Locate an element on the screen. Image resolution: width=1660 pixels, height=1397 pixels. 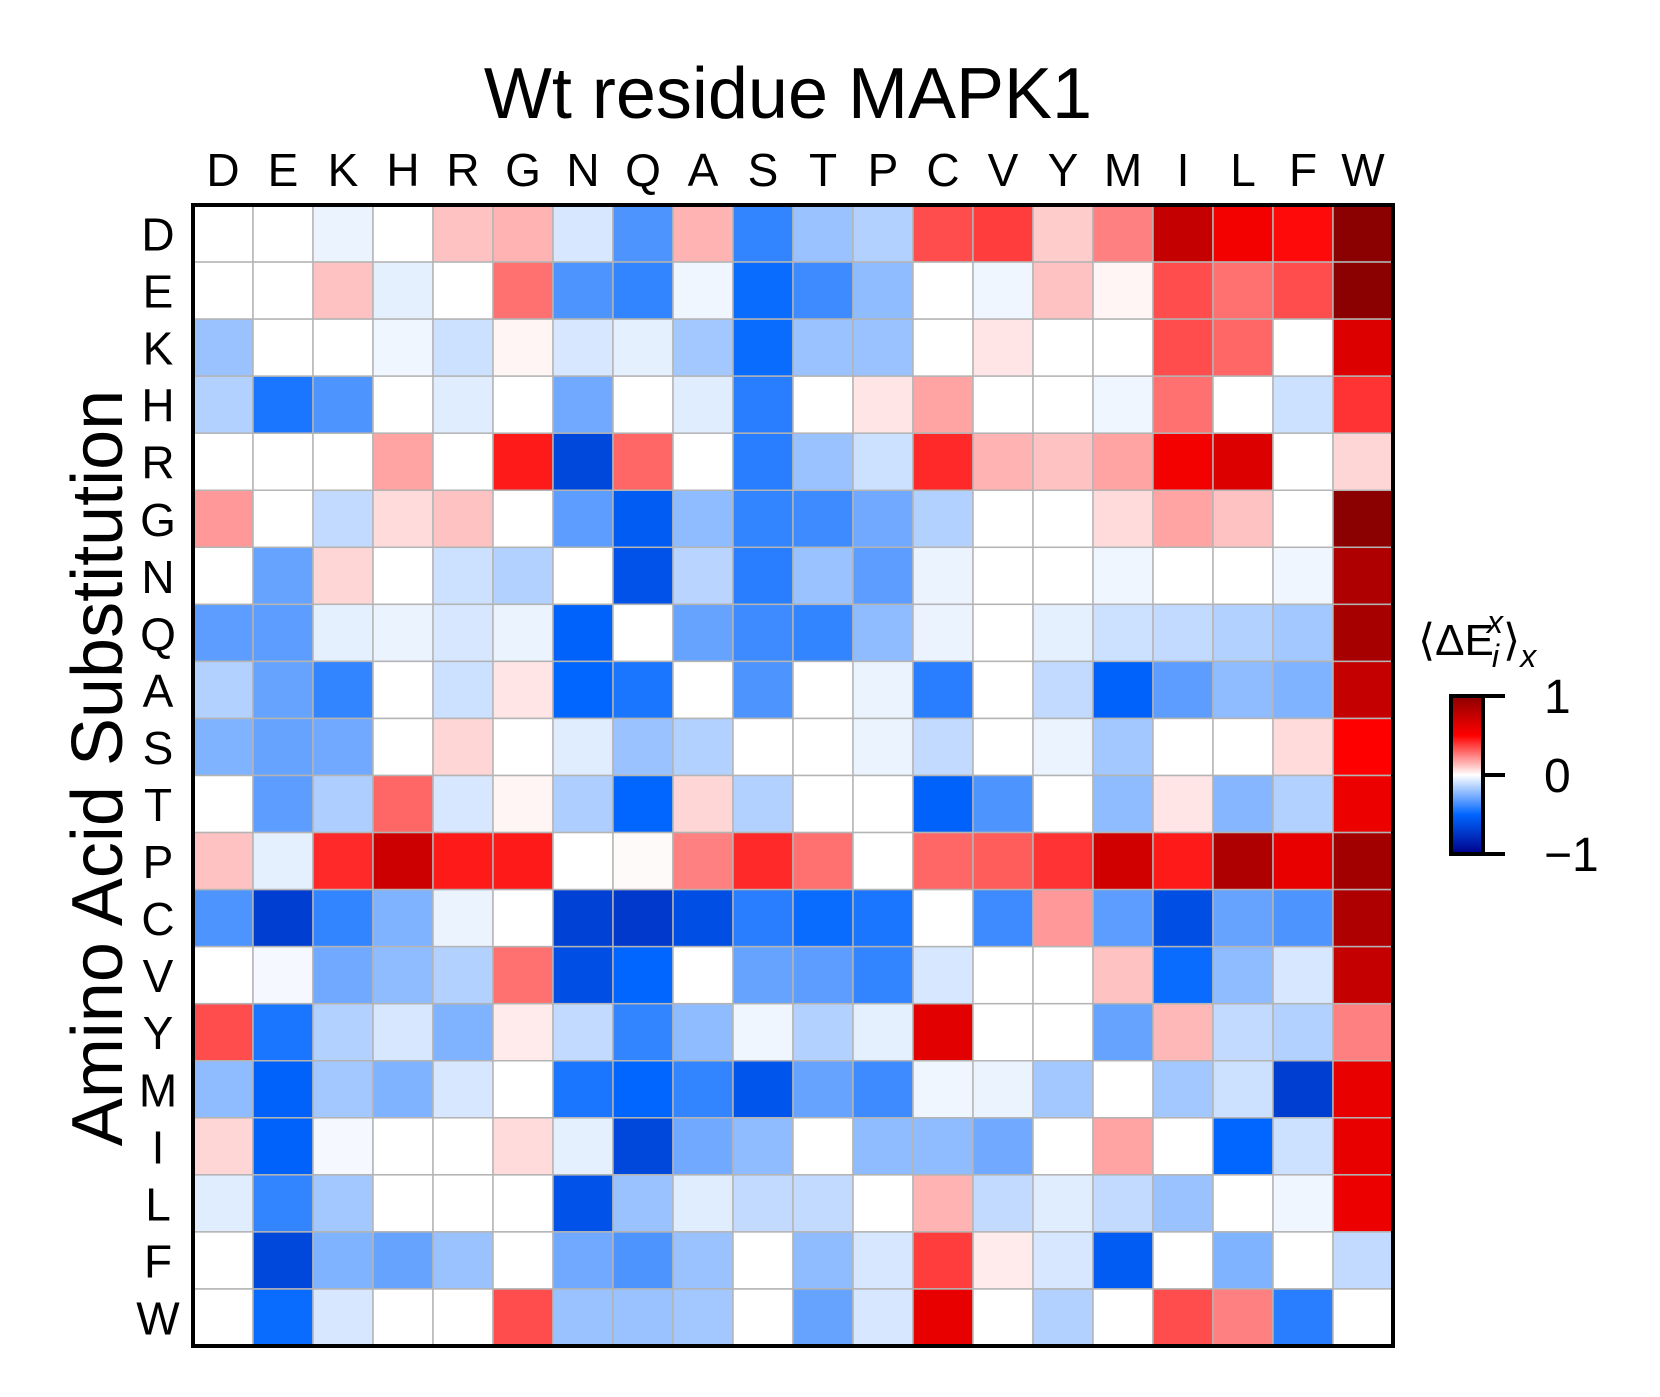
x-tick-label: I is located at coordinates (1183, 170).